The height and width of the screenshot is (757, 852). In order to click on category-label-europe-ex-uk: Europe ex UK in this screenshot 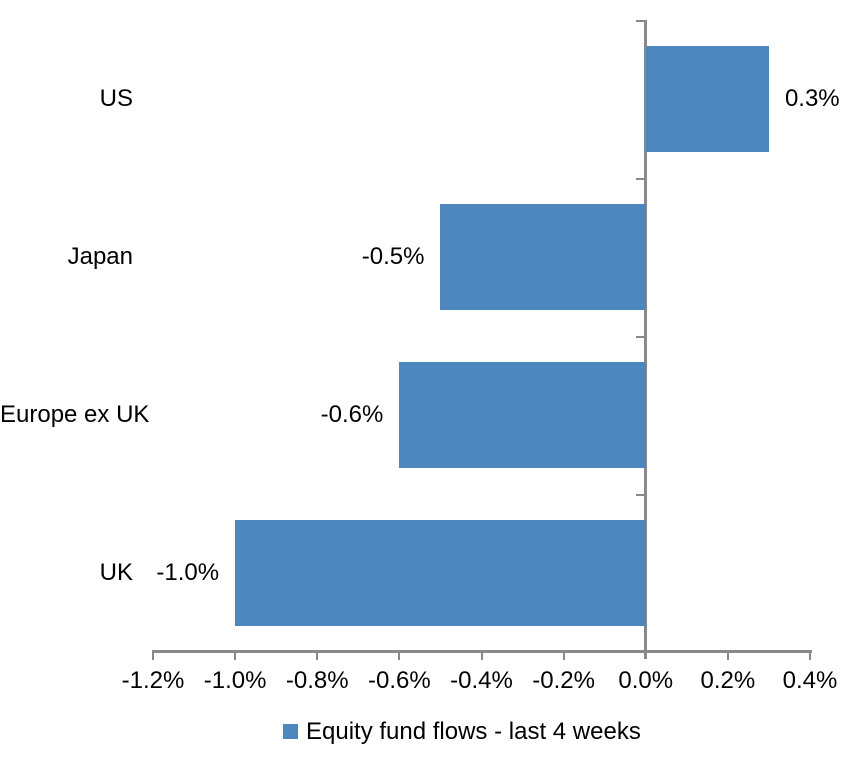, I will do `click(75, 414)`.